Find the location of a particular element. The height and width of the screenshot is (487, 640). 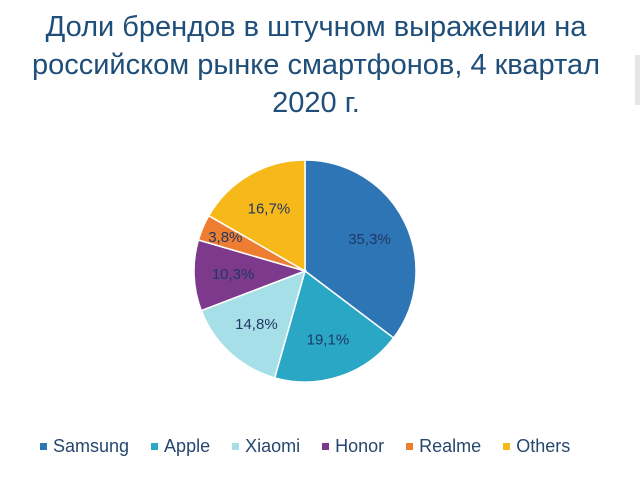

data-label-realme: 3,8% is located at coordinates (225, 237).